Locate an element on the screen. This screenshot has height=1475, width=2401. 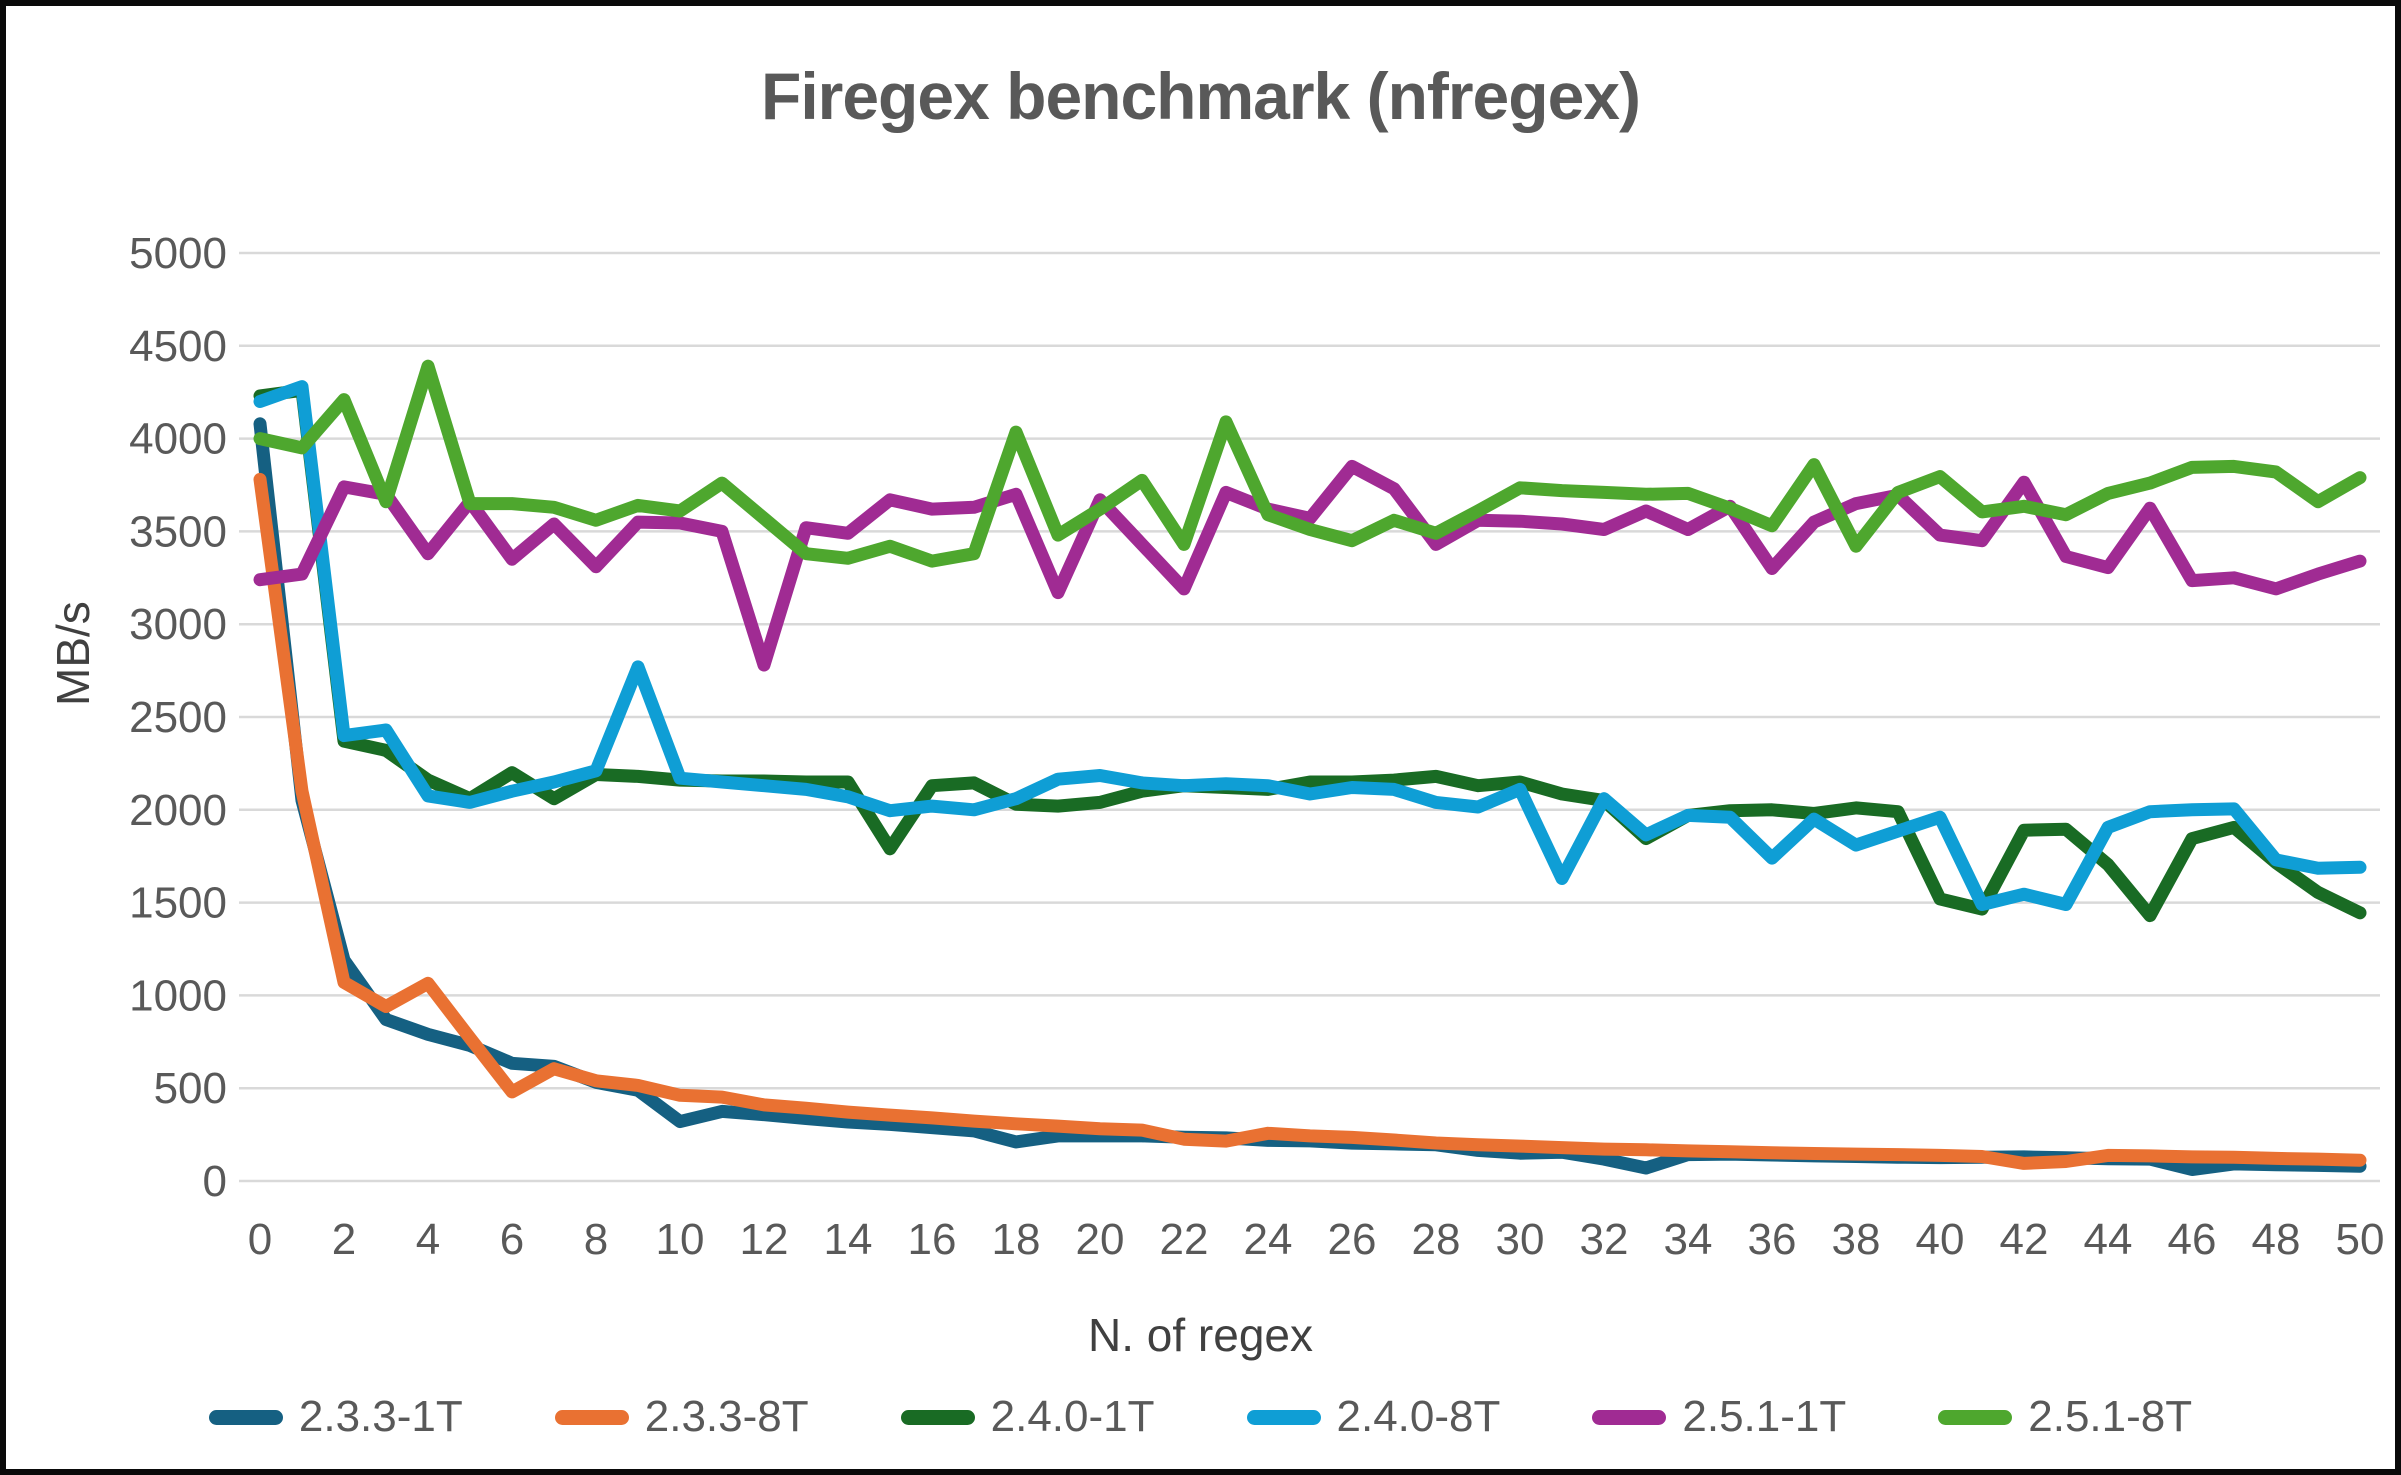
legend-item-2.4.0-8T: 2.4.0-8T is located at coordinates (1373, 1417).